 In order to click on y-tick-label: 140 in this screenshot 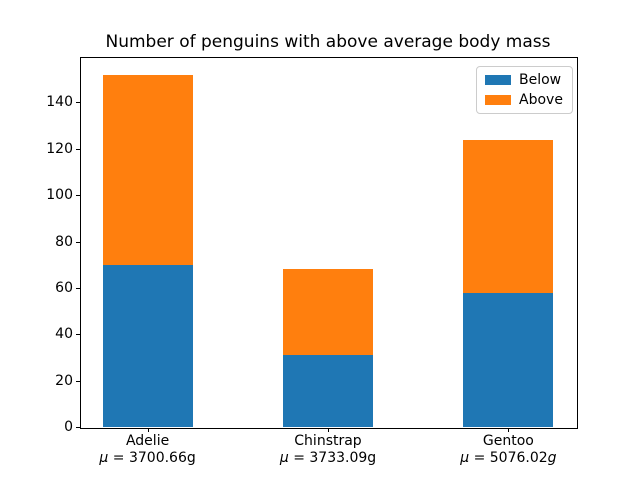, I will do `click(59, 102)`.